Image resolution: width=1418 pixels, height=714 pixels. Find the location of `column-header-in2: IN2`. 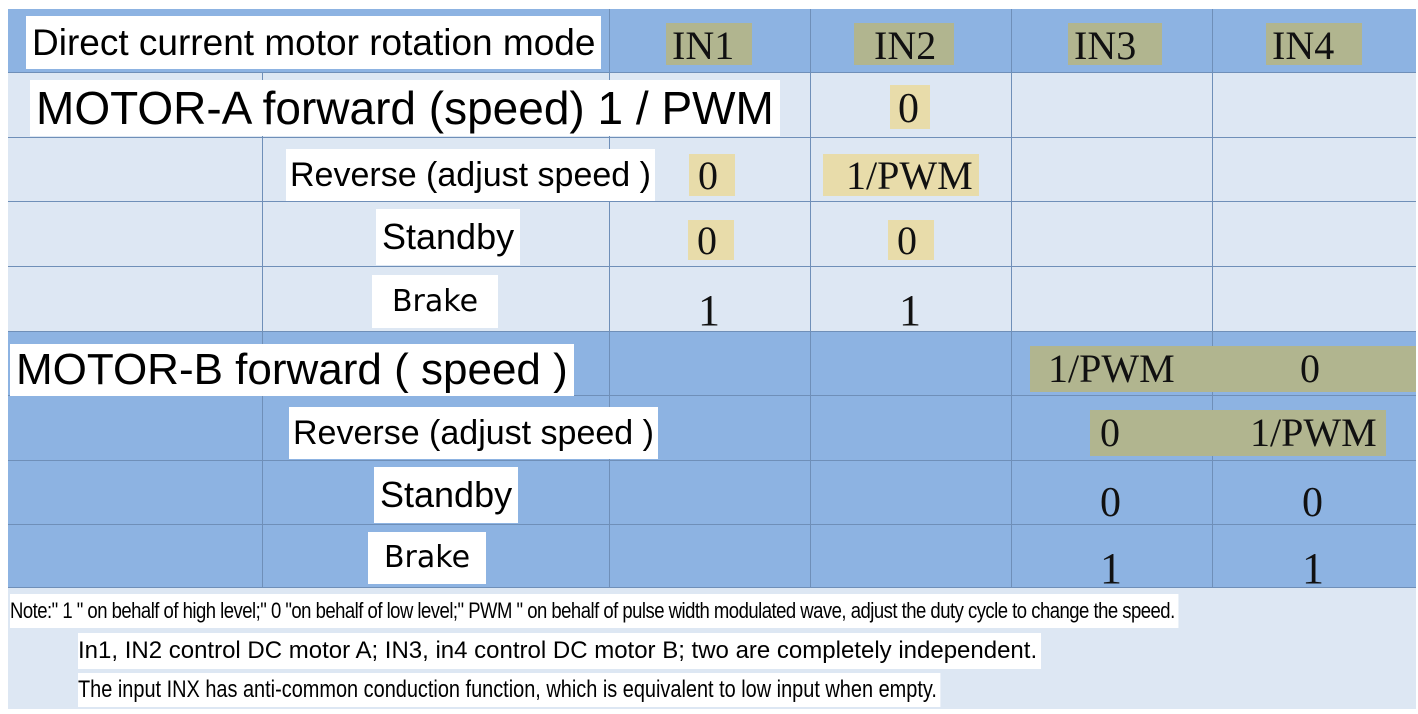

column-header-in2: IN2 is located at coordinates (905, 45).